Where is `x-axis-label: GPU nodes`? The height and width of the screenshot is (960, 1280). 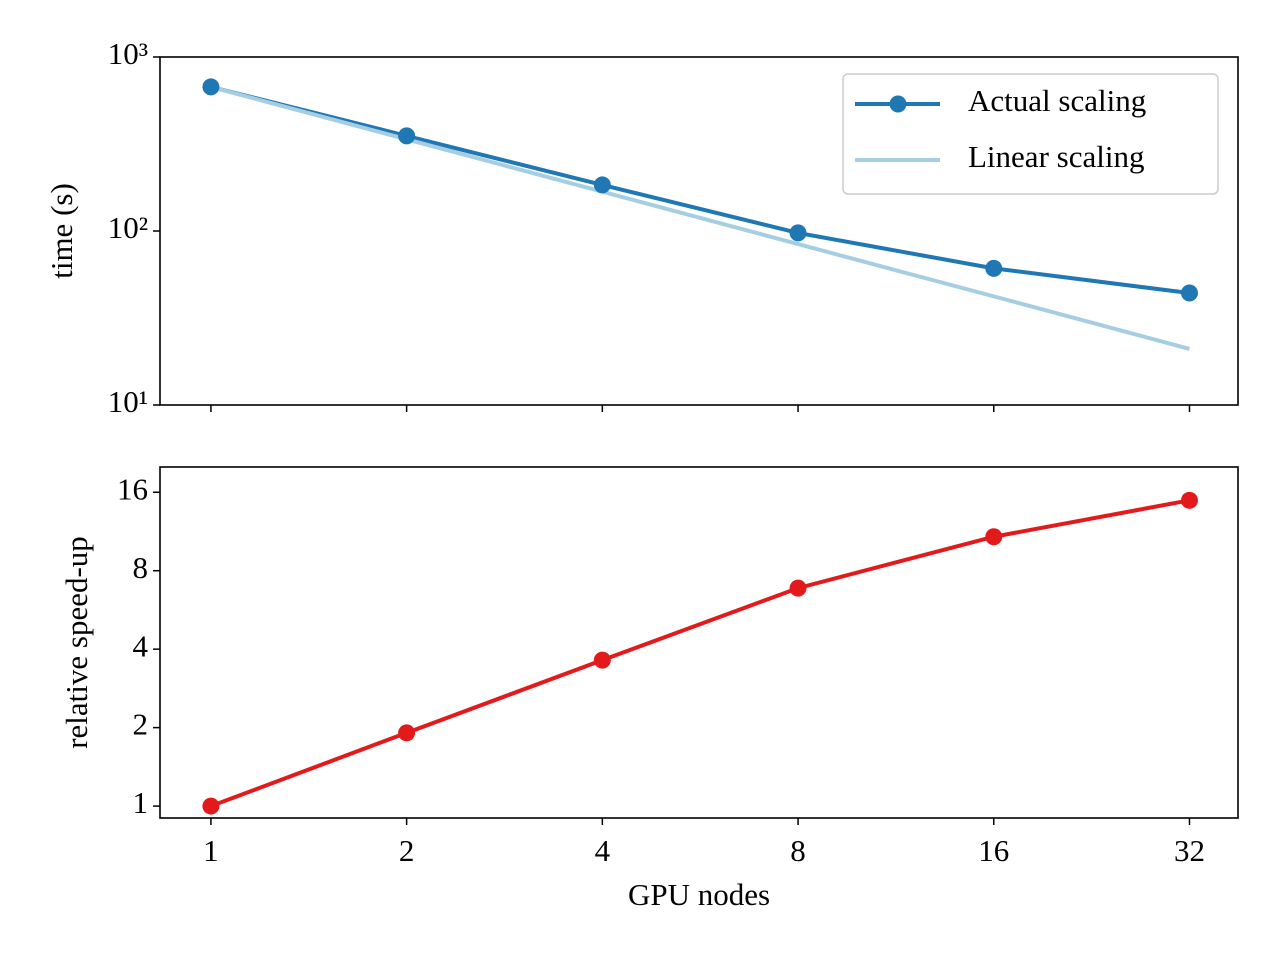
x-axis-label: GPU nodes is located at coordinates (699, 894).